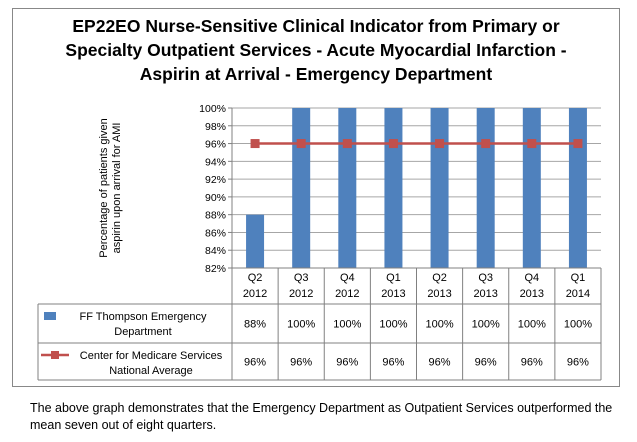  What do you see at coordinates (215, 145) in the screenshot?
I see `y-tick-label: 96%` at bounding box center [215, 145].